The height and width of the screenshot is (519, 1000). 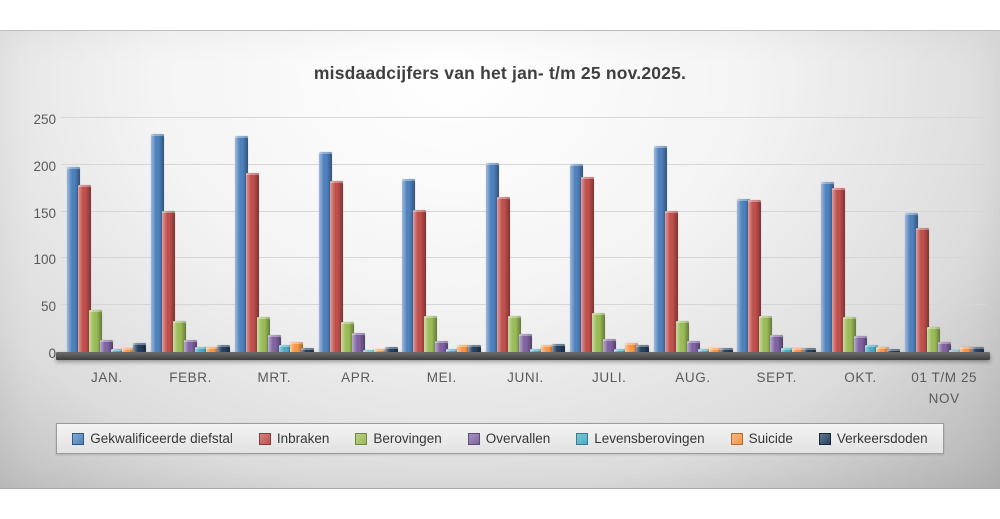 What do you see at coordinates (944, 388) in the screenshot?
I see `x-label-01-t-m-25-nov: 01 T/M 25 NOV` at bounding box center [944, 388].